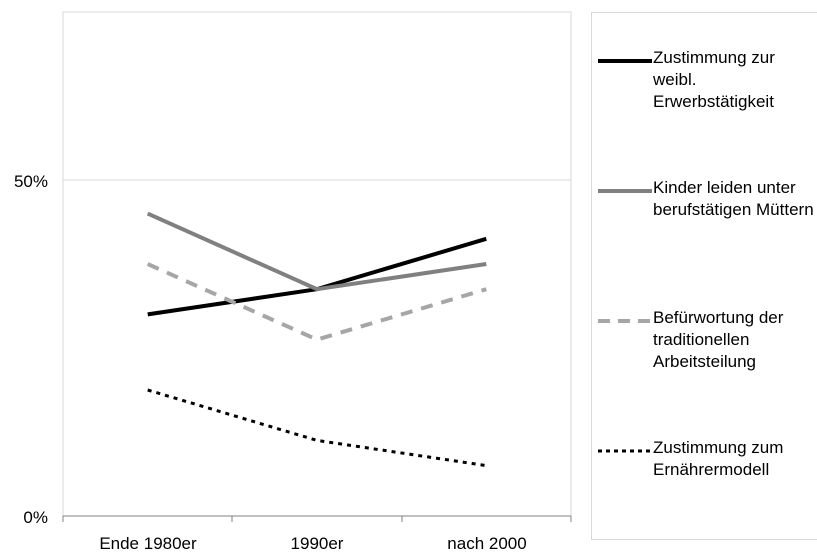 This screenshot has height=553, width=817. I want to click on legend-swatch-ernaehrermodell, so click(625, 451).